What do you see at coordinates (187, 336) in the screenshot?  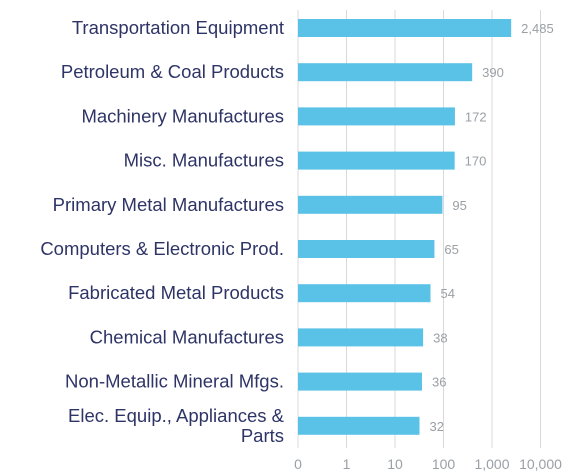 I see `category-label: Chemical Manufactures` at bounding box center [187, 336].